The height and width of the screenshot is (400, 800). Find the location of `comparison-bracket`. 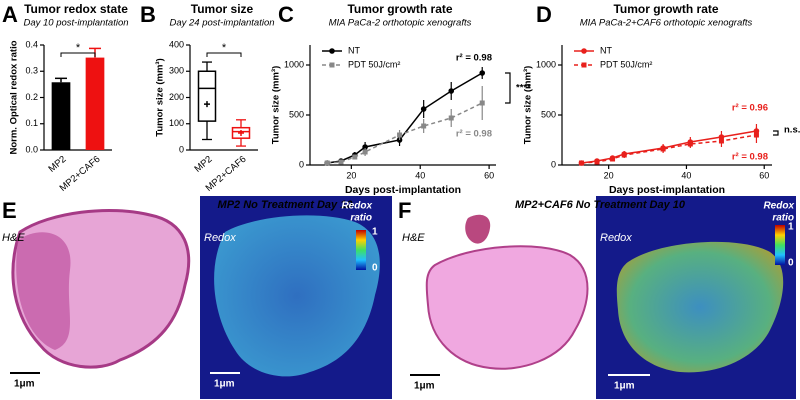

comparison-bracket is located at coordinates (508, 88).